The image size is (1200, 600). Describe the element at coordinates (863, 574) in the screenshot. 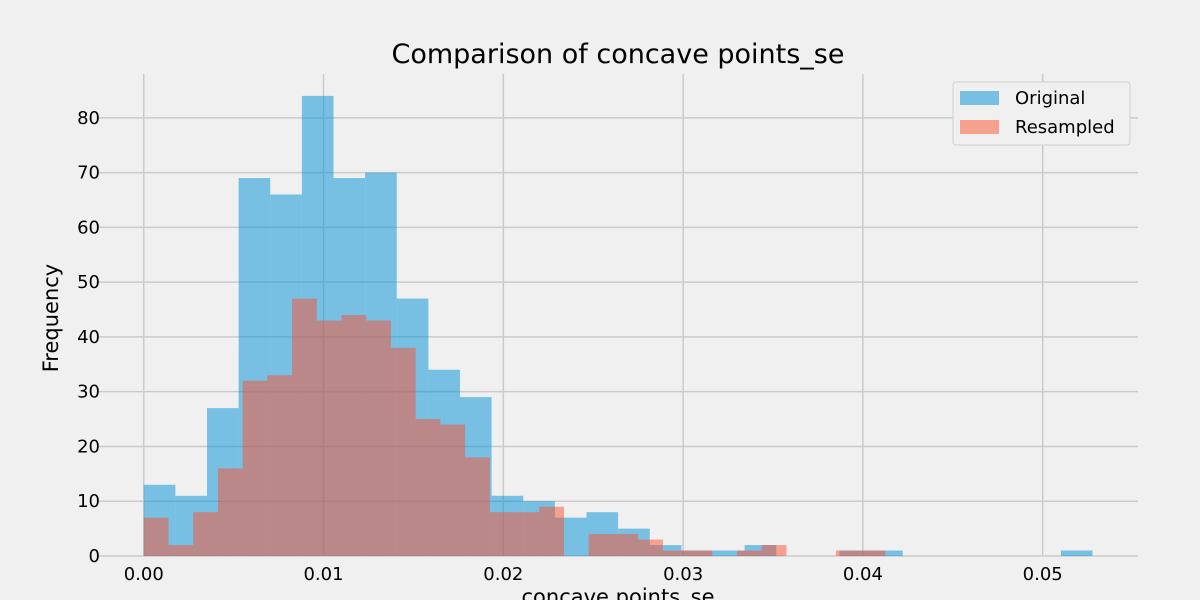

I see `x-tick-label: 0.04` at that location.